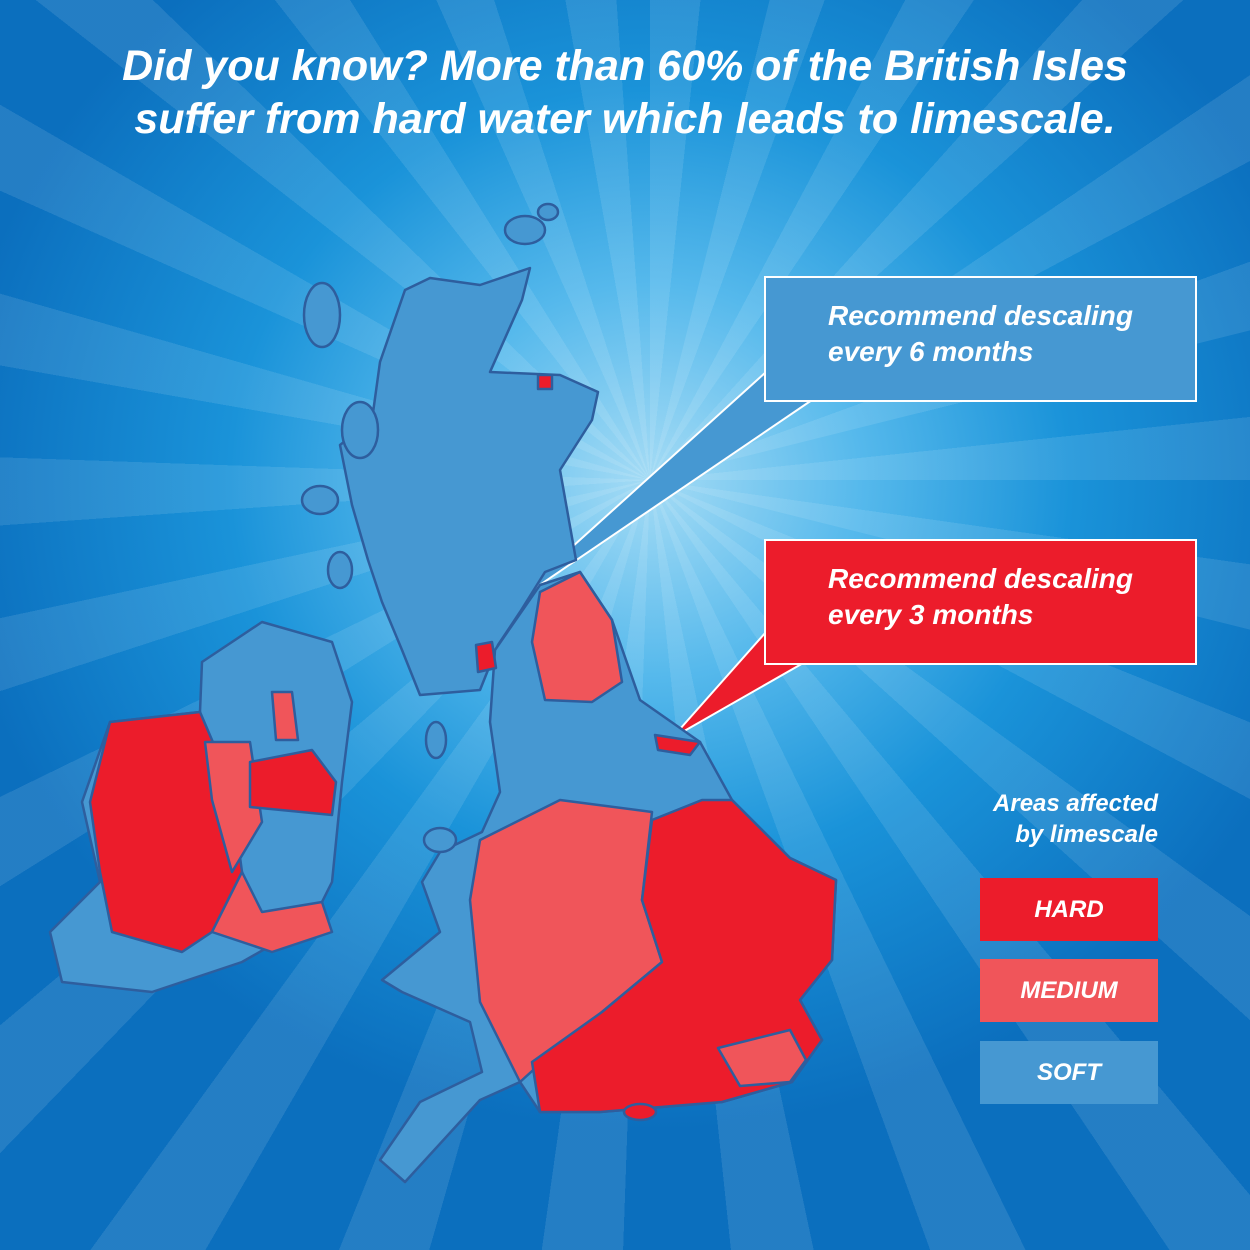  Describe the element at coordinates (486, 657) in the screenshot. I see `region-edinburgh-hard` at that location.